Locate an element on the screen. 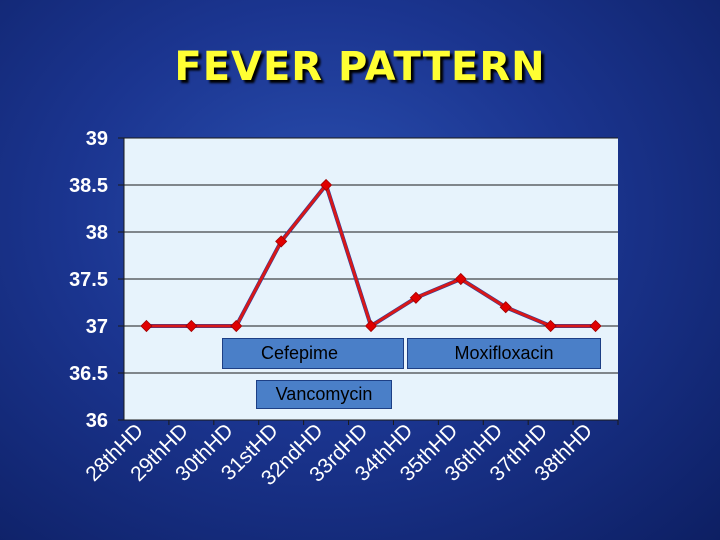 This screenshot has width=720, height=540. y-tick-label: 36.5 is located at coordinates (88, 374).